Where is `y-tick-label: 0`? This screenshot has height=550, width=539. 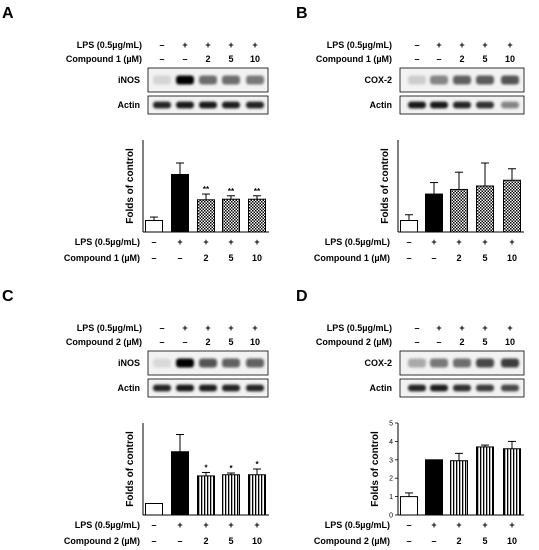 y-tick-label: 0 is located at coordinates (391, 516).